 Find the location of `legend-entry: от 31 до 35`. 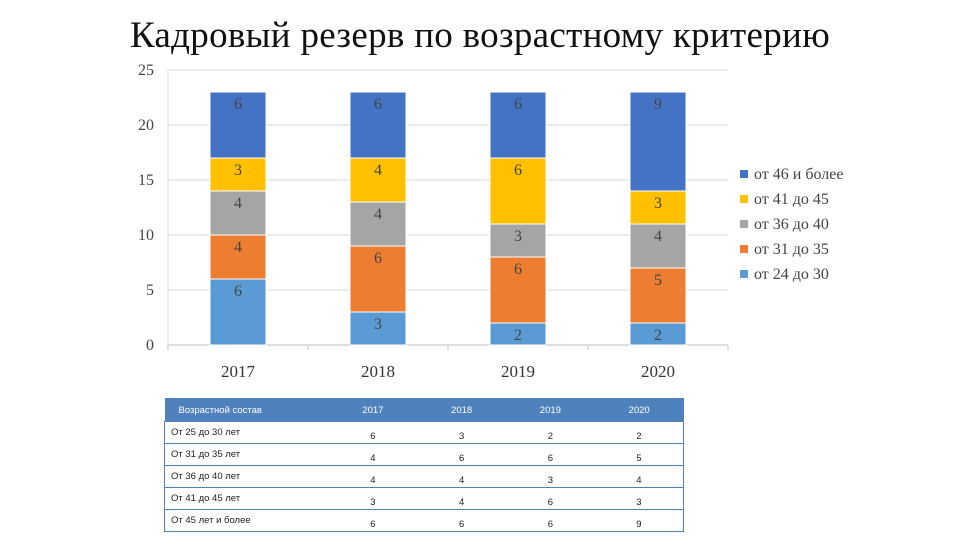

legend-entry: от 31 до 35 is located at coordinates (791, 249).